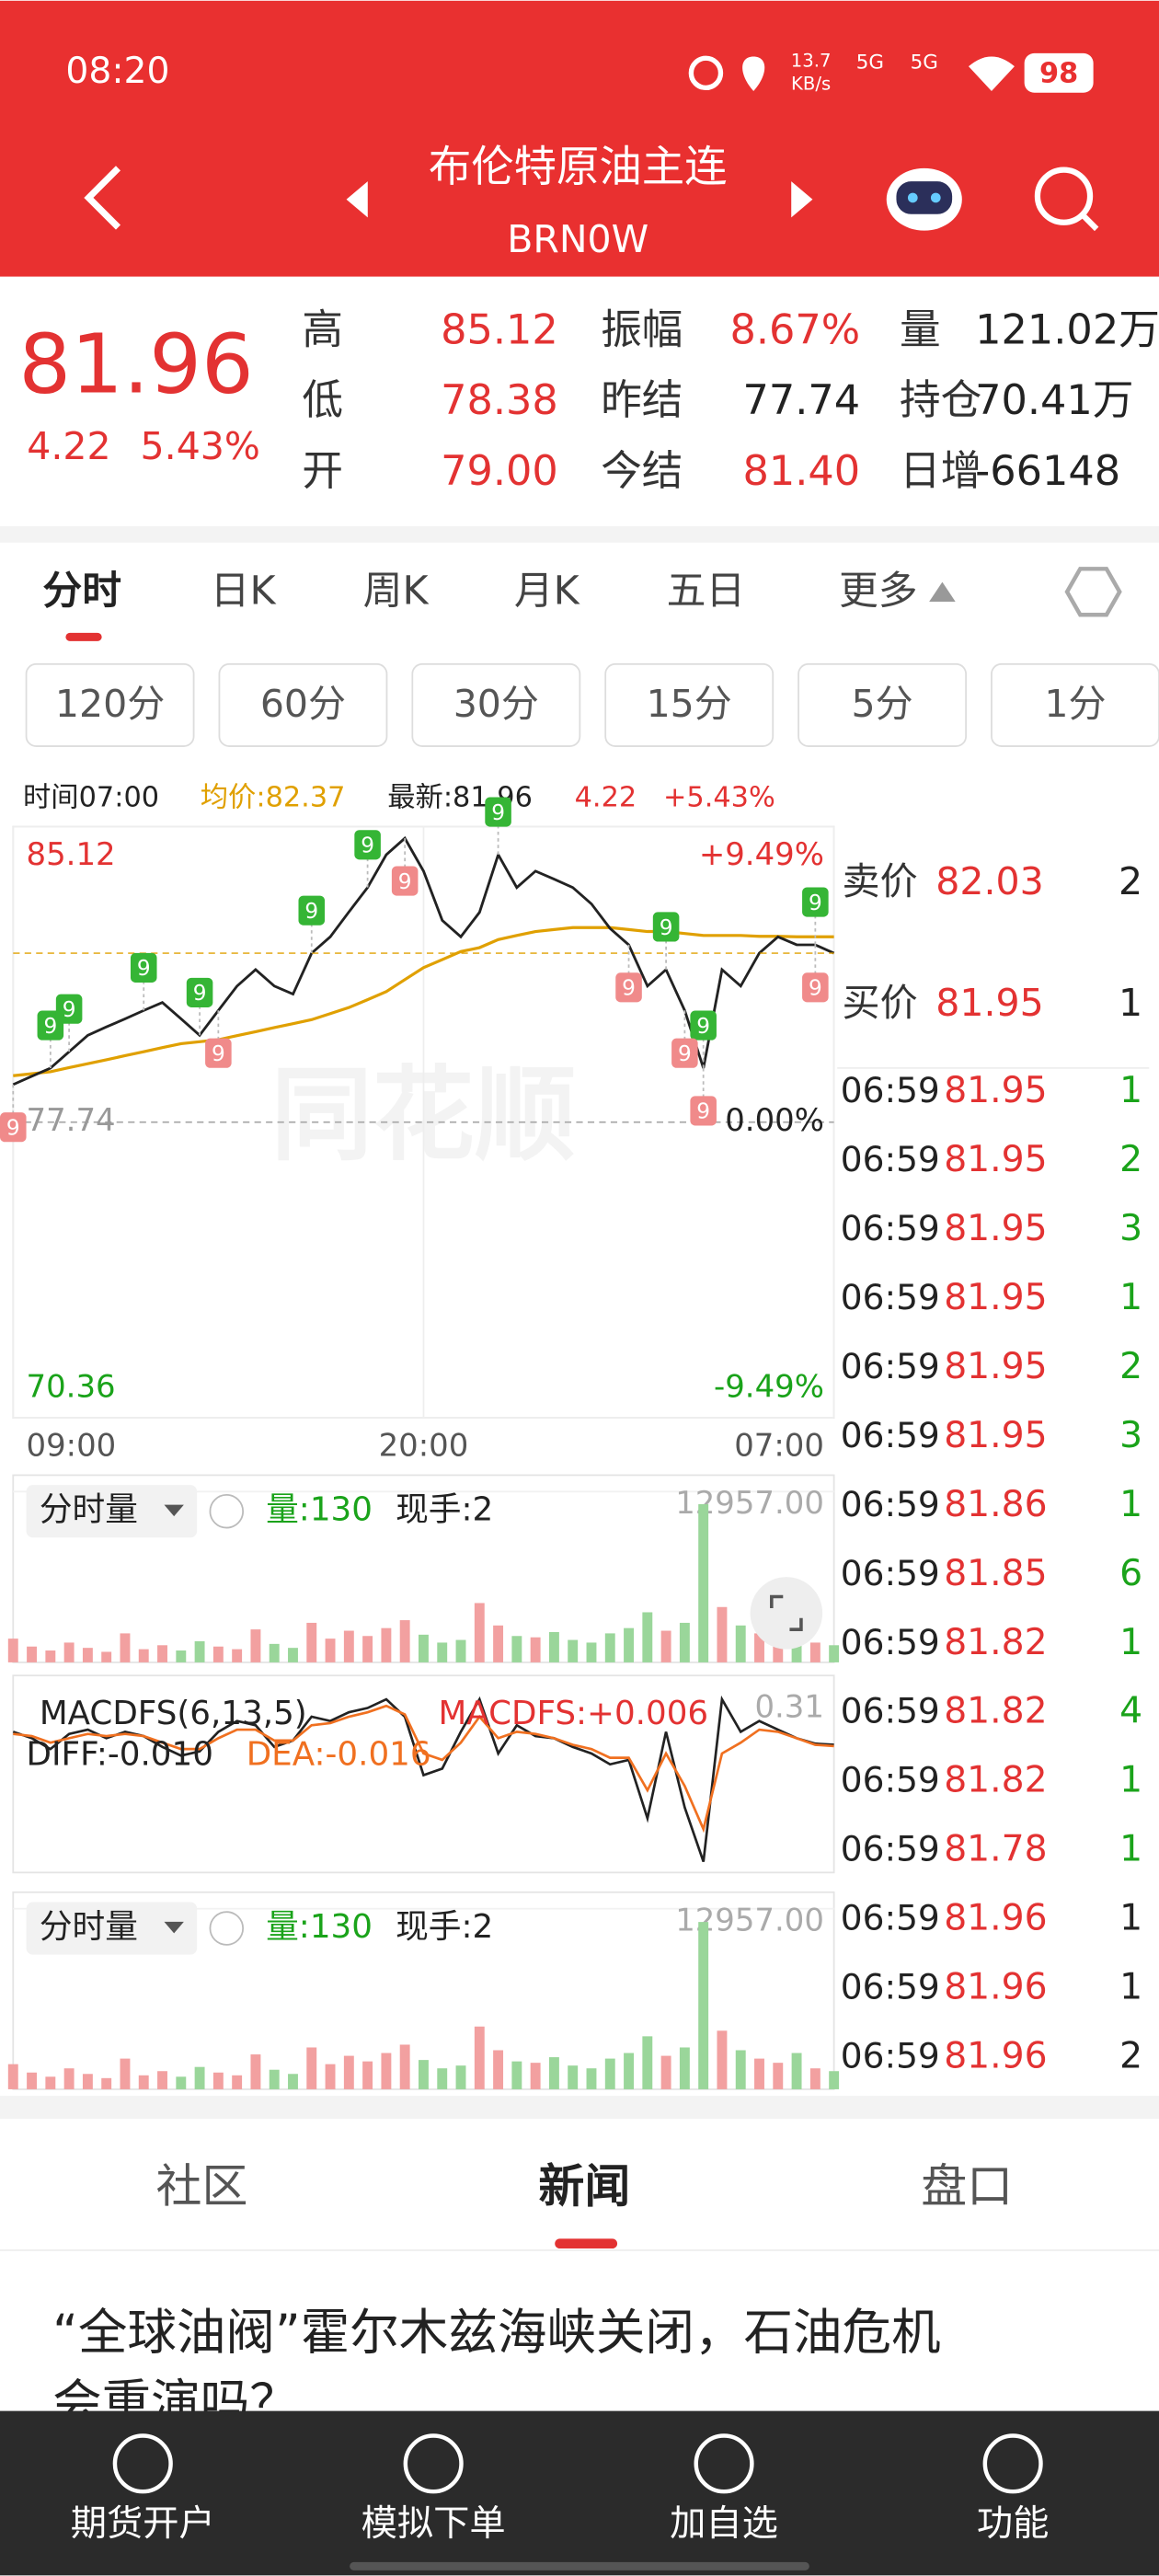 The width and height of the screenshot is (1159, 2576). Describe the element at coordinates (779, 1446) in the screenshot. I see `x-tick-label: 07:00` at that location.